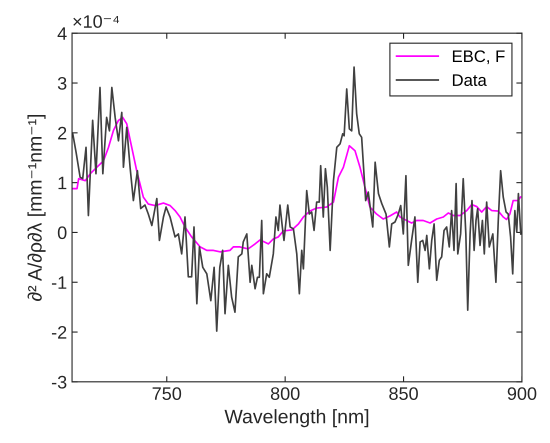  Describe the element at coordinates (59, 332) in the screenshot. I see `y-tick-label: -2` at that location.